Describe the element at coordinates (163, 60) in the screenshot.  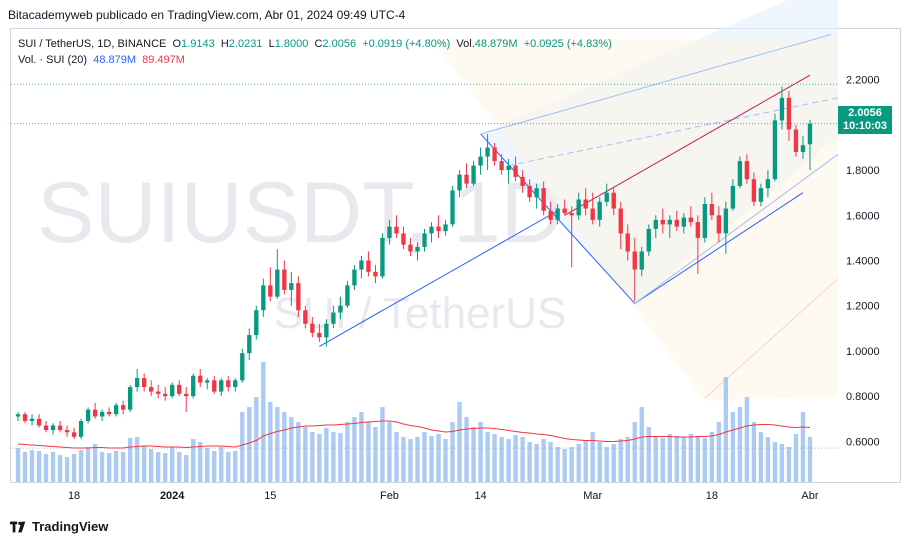
I see `legend-vol-ma: 89.497M` at that location.